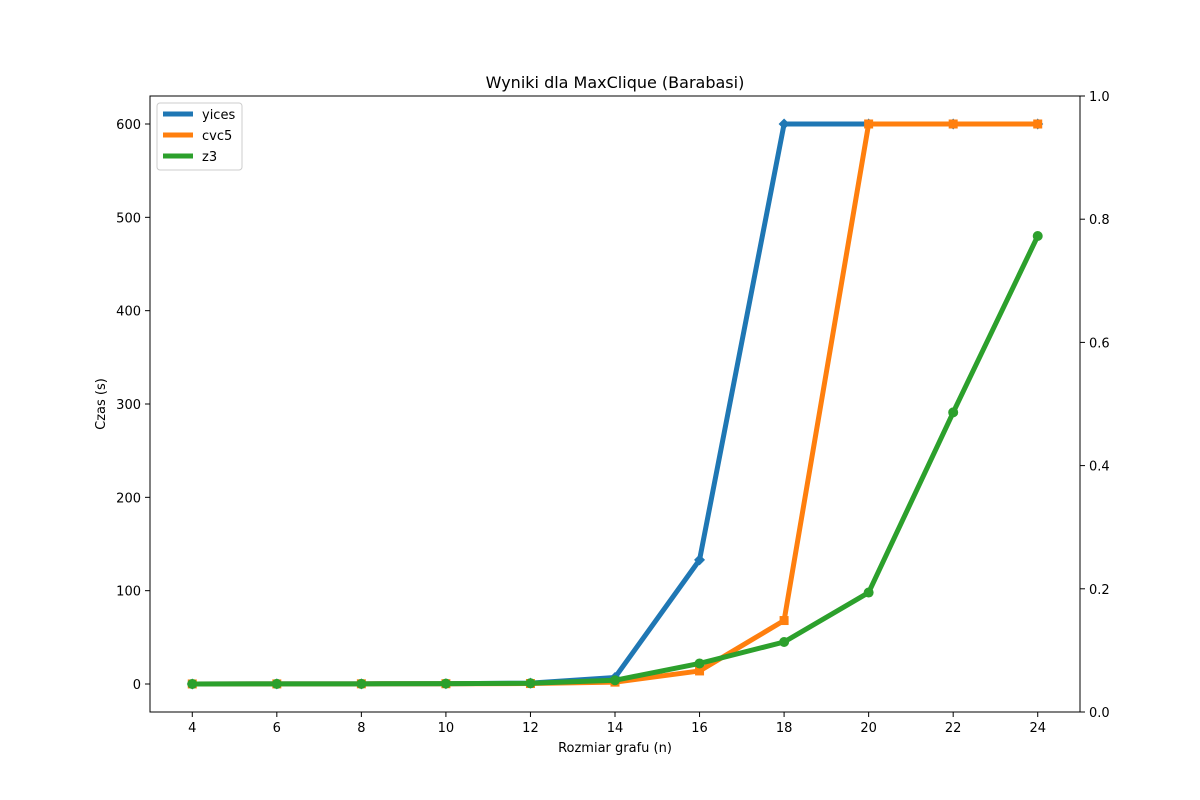 The image size is (1200, 800). I want to click on secondary-y-axis: 0.0 0.2 0.4 0.6 0.8 1.0, so click(1095, 405).